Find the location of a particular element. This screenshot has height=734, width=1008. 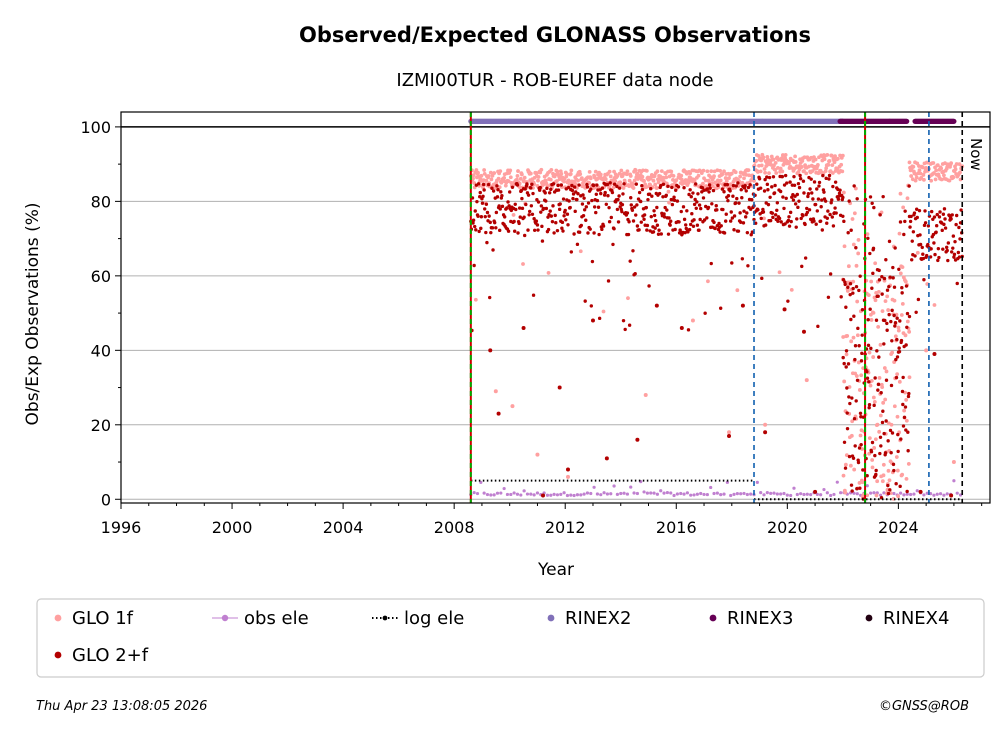

legend-label: obs ele is located at coordinates (276, 618).